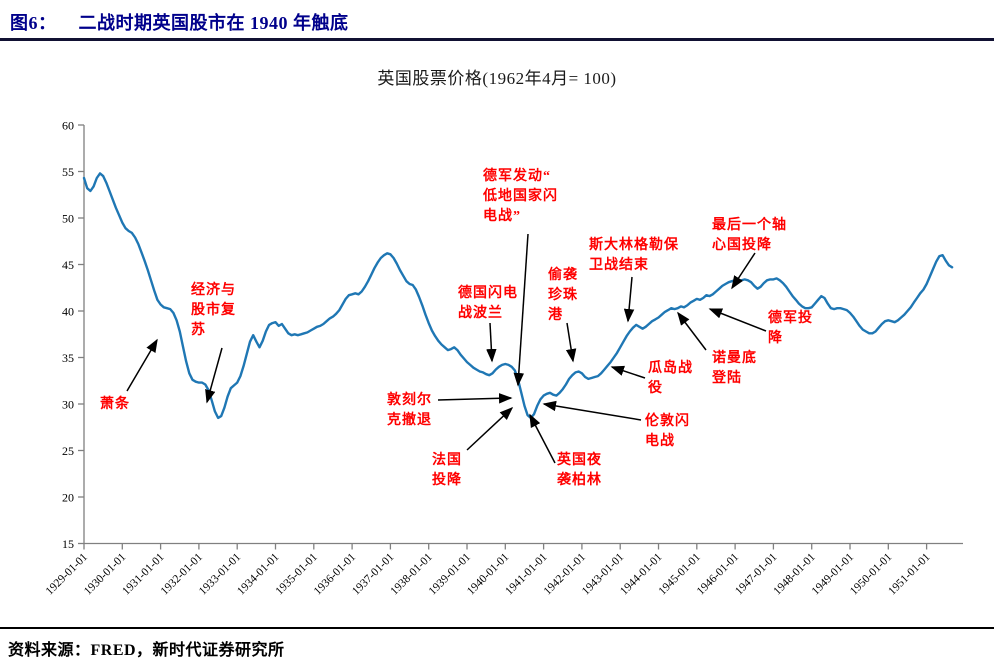 The height and width of the screenshot is (669, 994). Describe the element at coordinates (68, 312) in the screenshot. I see `y-tick-label: 40` at that location.